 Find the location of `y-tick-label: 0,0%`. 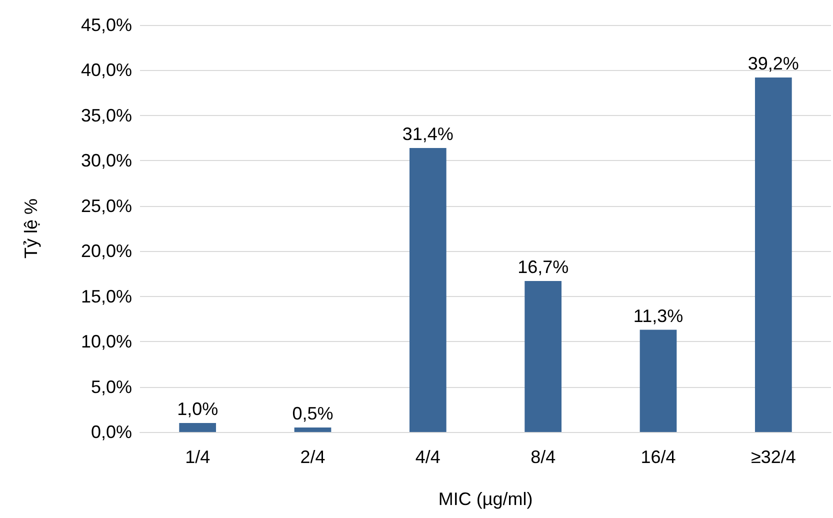

y-tick-label: 0,0% is located at coordinates (111, 432).